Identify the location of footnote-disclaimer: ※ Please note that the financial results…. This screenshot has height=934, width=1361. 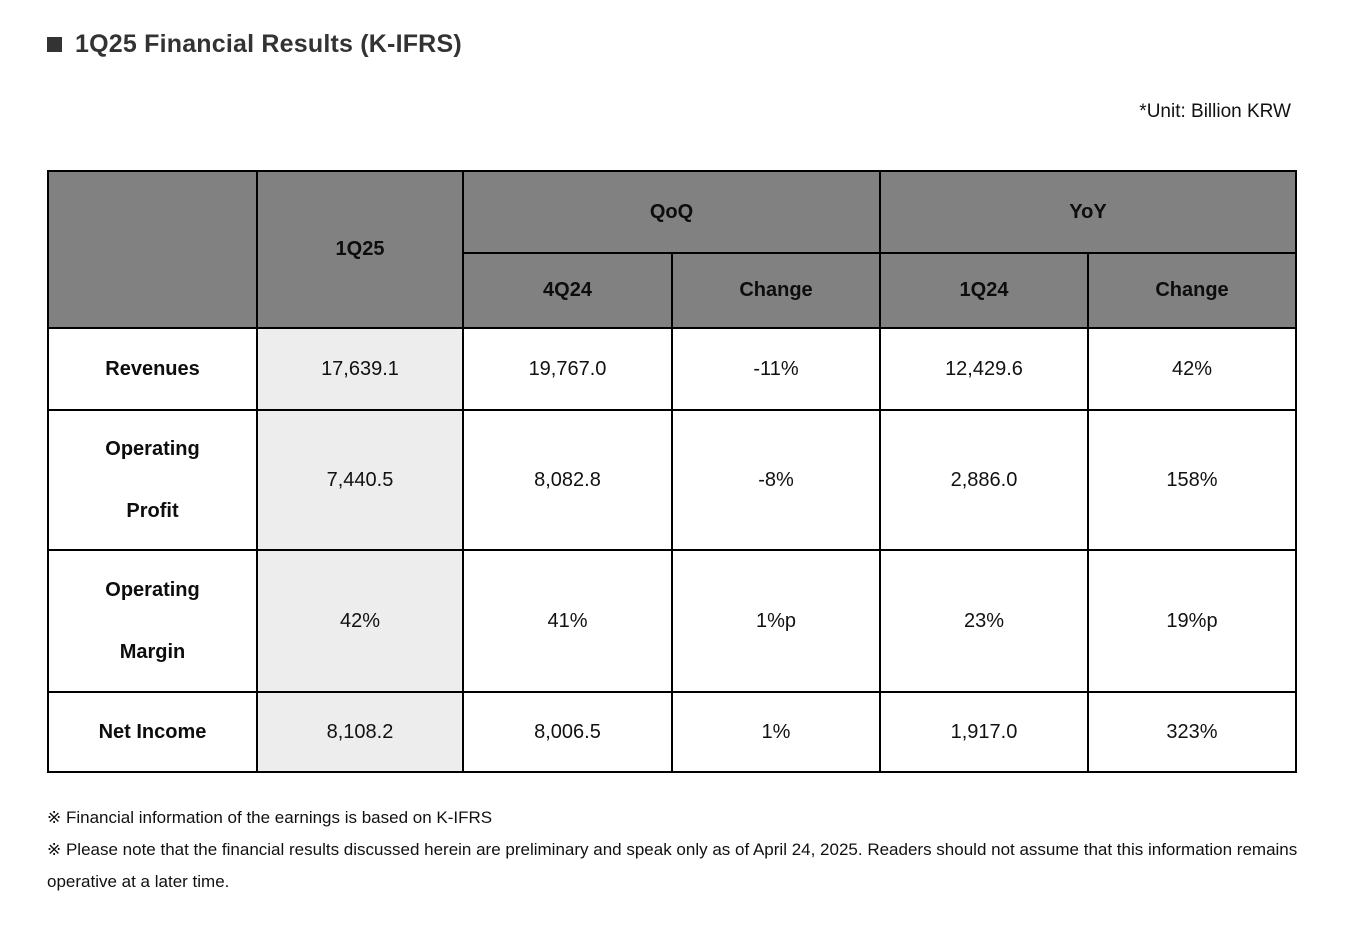
(672, 865).